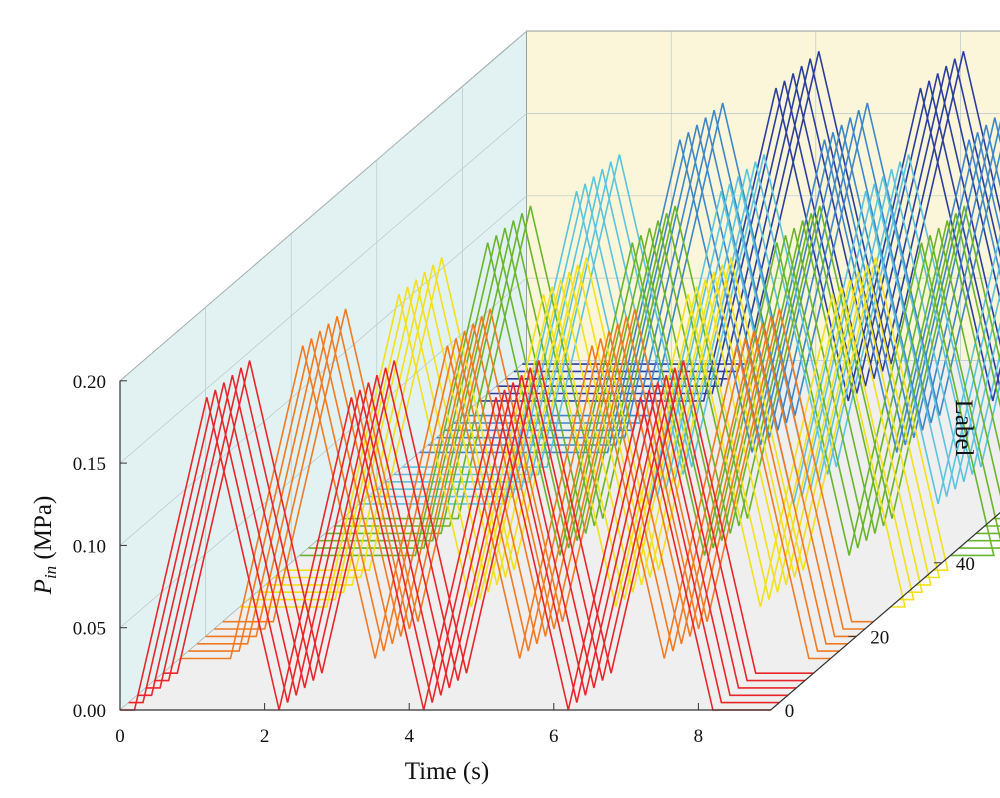 The height and width of the screenshot is (798, 1000). What do you see at coordinates (89, 629) in the screenshot?
I see `y-tick-label: 0.05` at bounding box center [89, 629].